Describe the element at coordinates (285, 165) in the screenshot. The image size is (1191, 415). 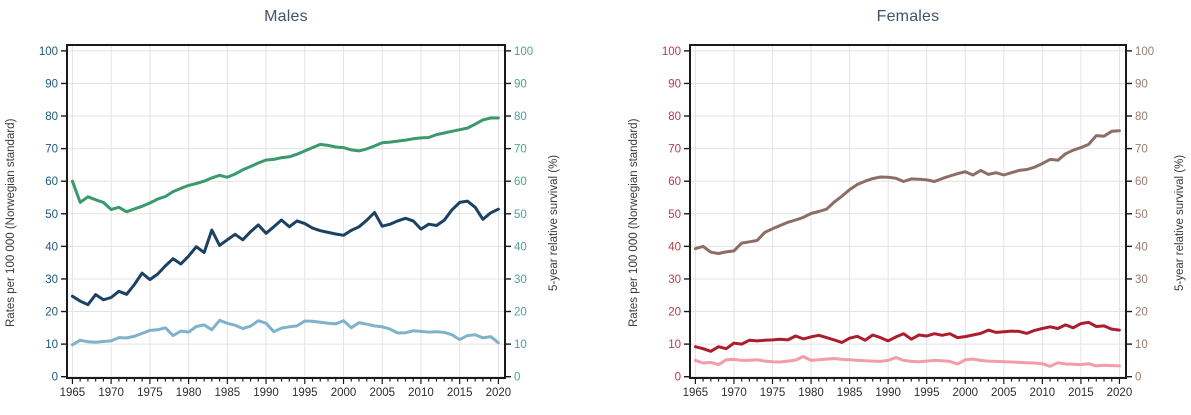
I see `survival-green-line` at that location.